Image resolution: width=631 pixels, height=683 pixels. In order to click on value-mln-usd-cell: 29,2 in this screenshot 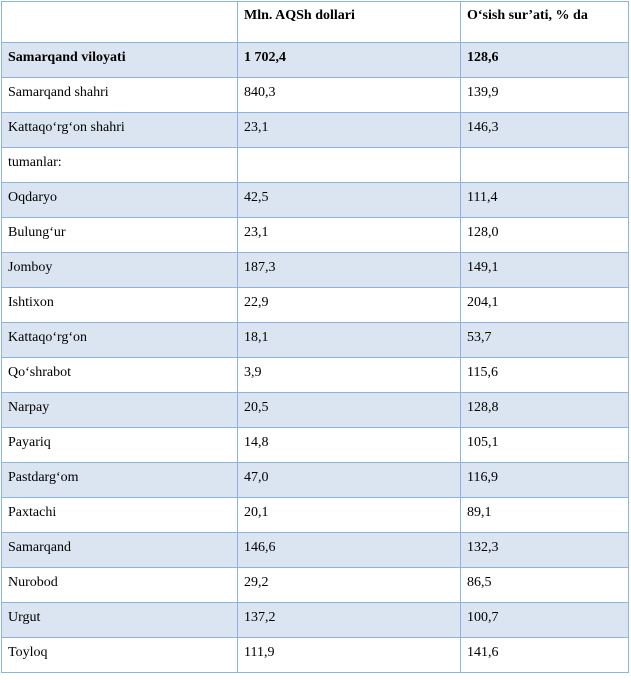, I will do `click(349, 585)`.